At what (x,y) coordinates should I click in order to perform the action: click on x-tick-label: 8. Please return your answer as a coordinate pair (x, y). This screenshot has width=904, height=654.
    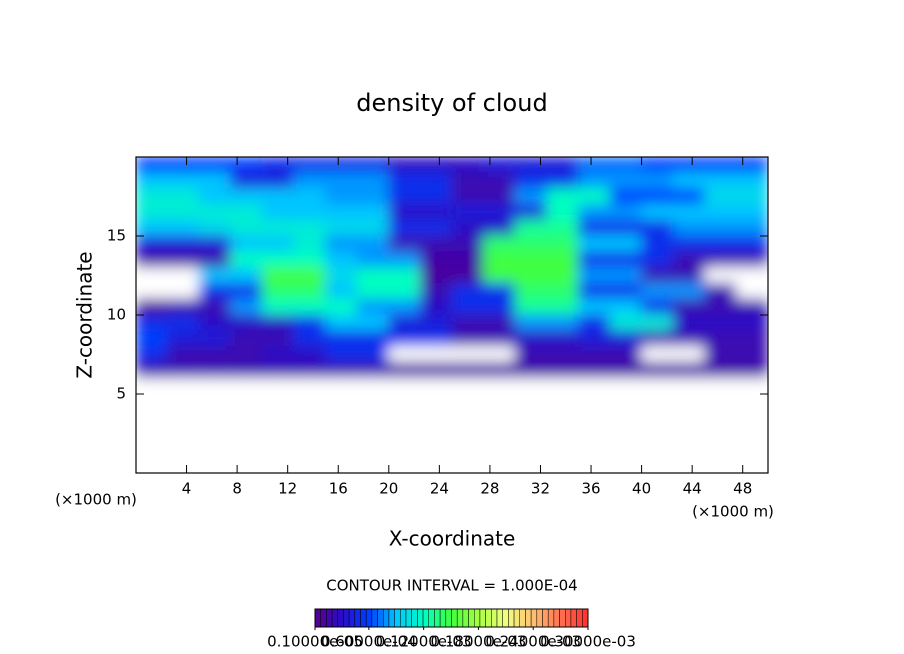
    Looking at the image, I should click on (237, 489).